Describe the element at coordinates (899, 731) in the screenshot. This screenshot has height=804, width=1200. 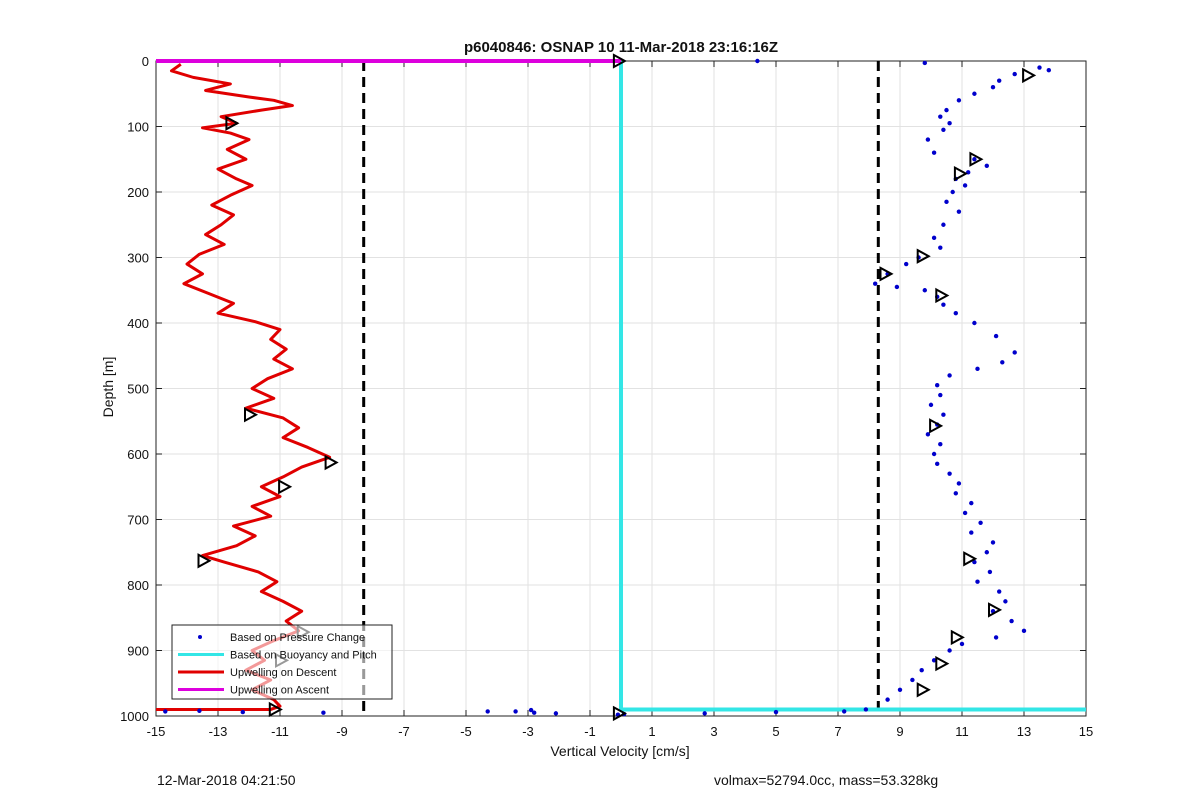
I see `x-tick-label: 9` at that location.